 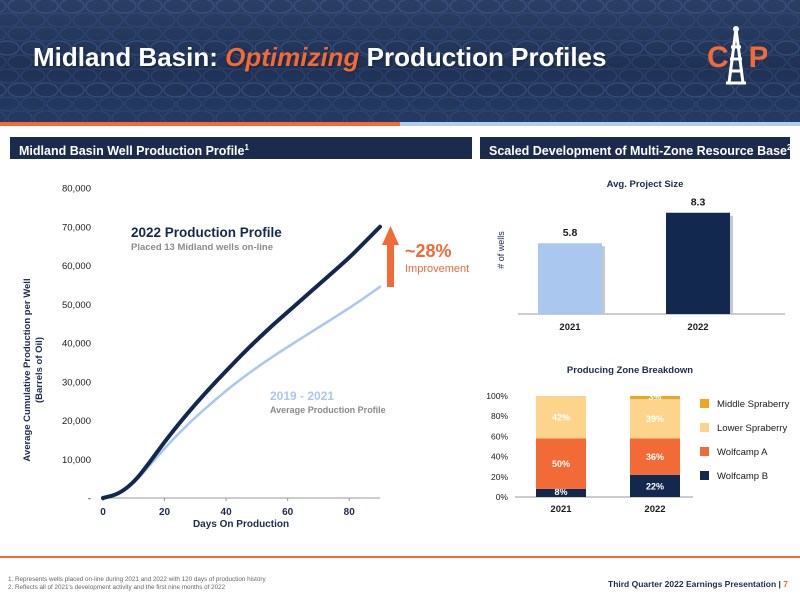 I want to click on header-rule-blue, so click(x=600, y=124).